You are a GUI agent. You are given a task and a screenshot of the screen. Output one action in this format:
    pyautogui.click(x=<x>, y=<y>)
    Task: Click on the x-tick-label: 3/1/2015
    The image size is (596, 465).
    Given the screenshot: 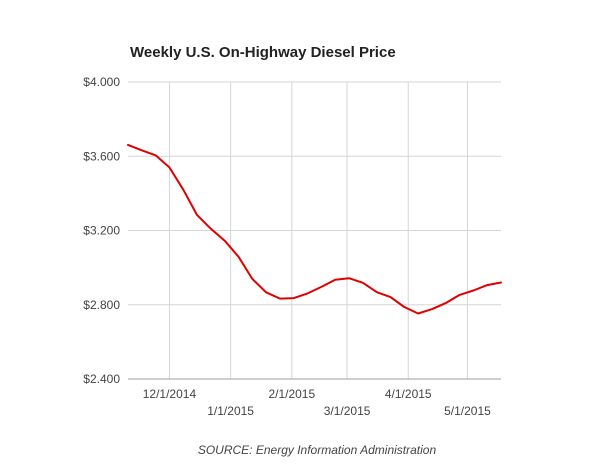 What is the action you would take?
    pyautogui.click(x=347, y=411)
    